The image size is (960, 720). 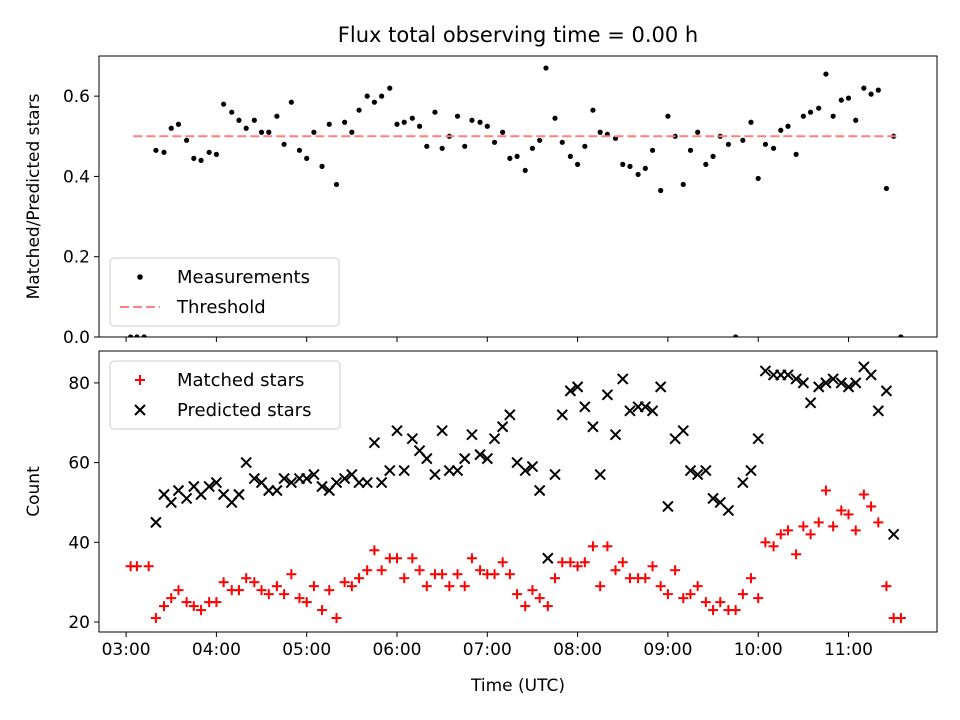 I want to click on legend-frame, so click(x=224, y=292).